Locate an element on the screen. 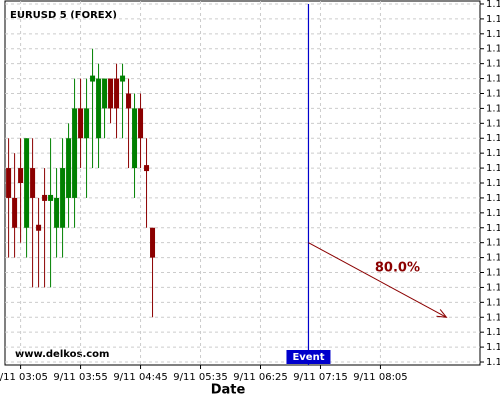  x-tick-label: 9/11 07:15 is located at coordinates (320, 377).